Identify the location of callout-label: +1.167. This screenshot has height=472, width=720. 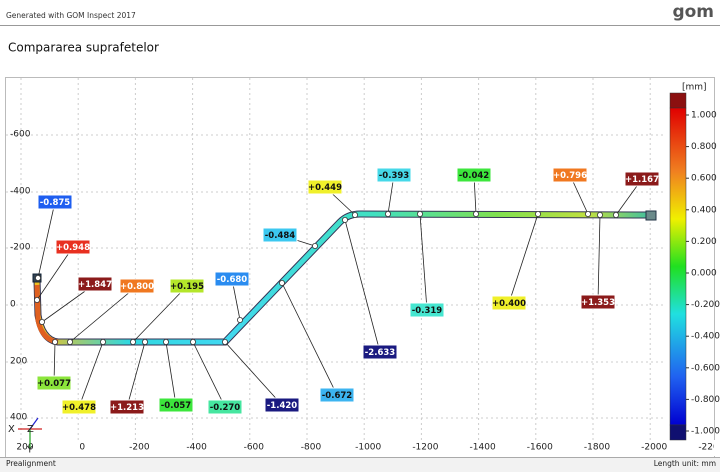
(642, 180).